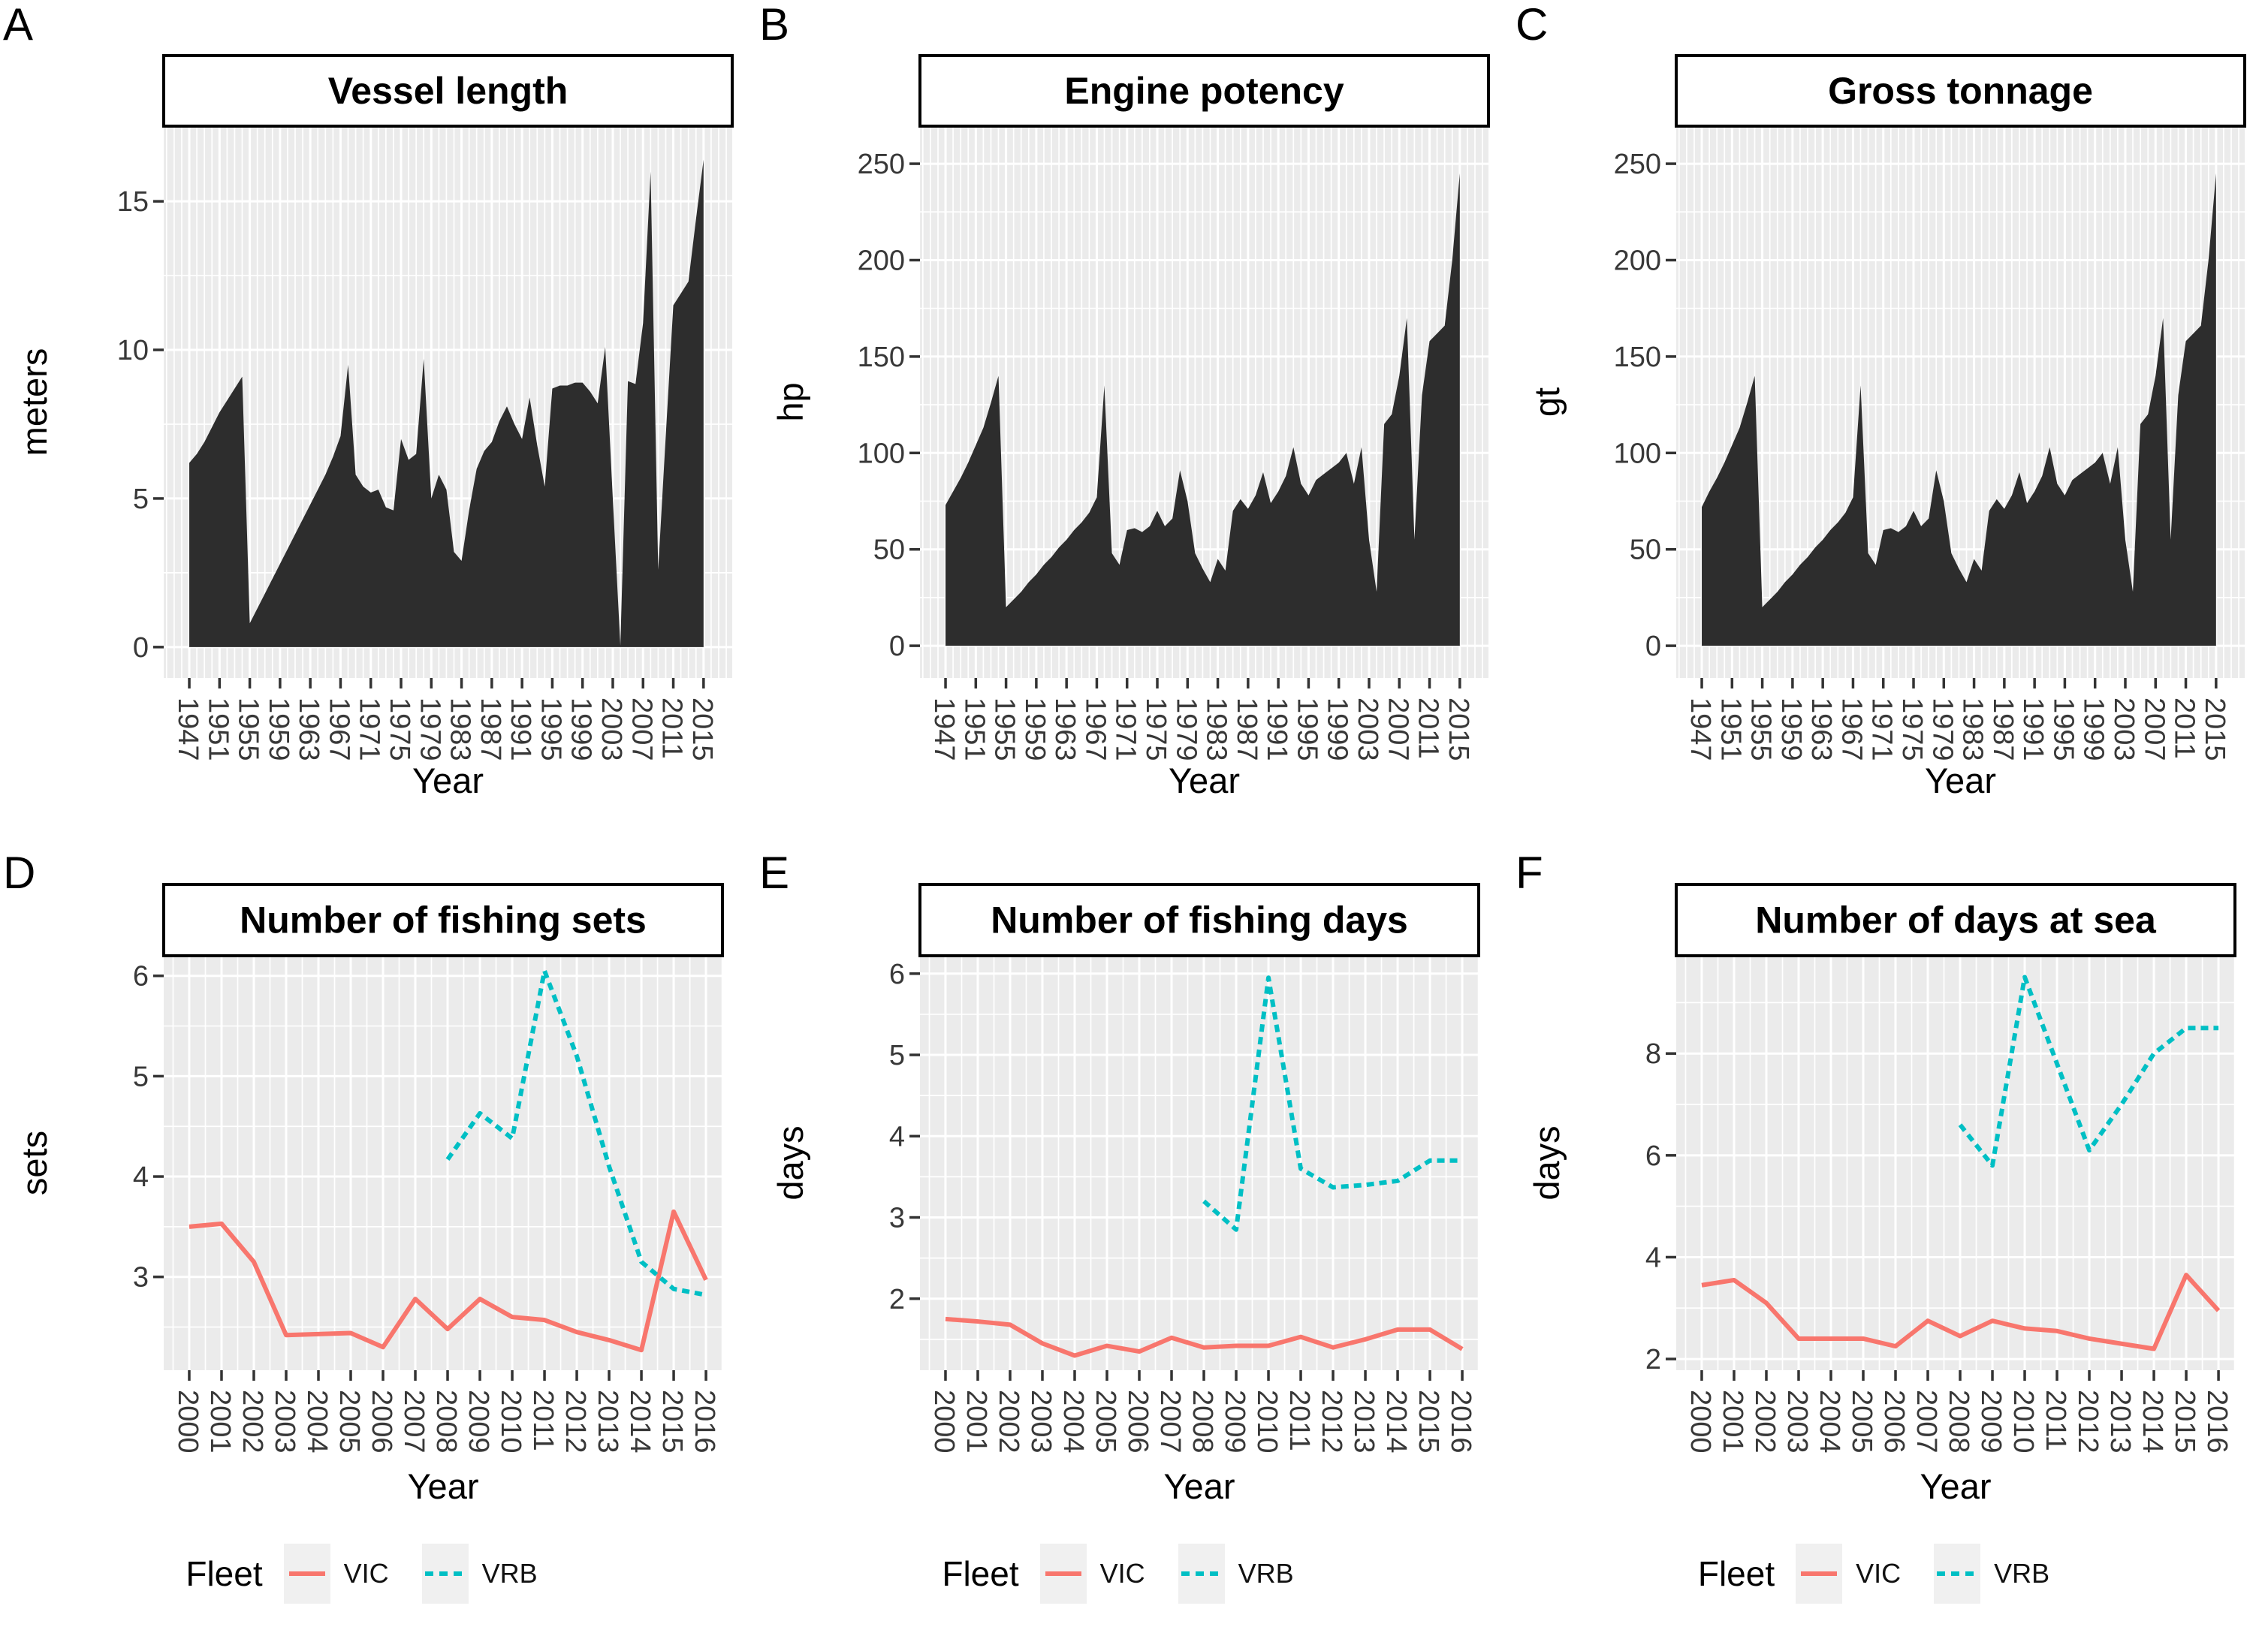  I want to click on legend-title: Fleet, so click(1736, 1573).